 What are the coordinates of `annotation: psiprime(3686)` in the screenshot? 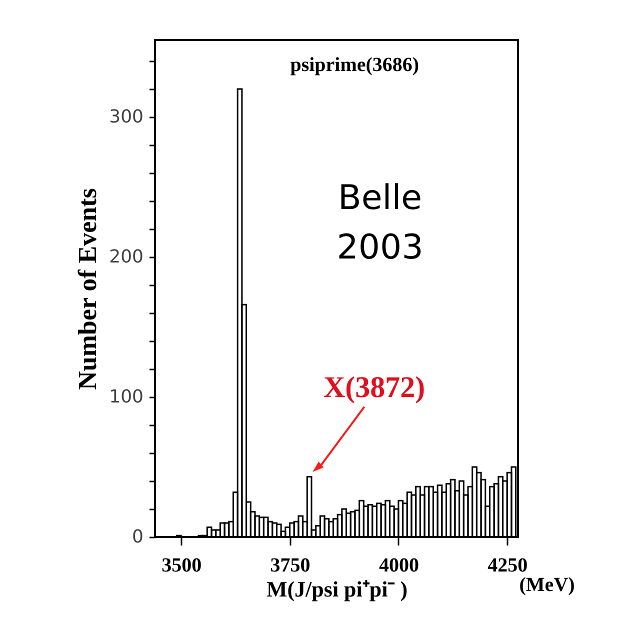 It's located at (355, 65).